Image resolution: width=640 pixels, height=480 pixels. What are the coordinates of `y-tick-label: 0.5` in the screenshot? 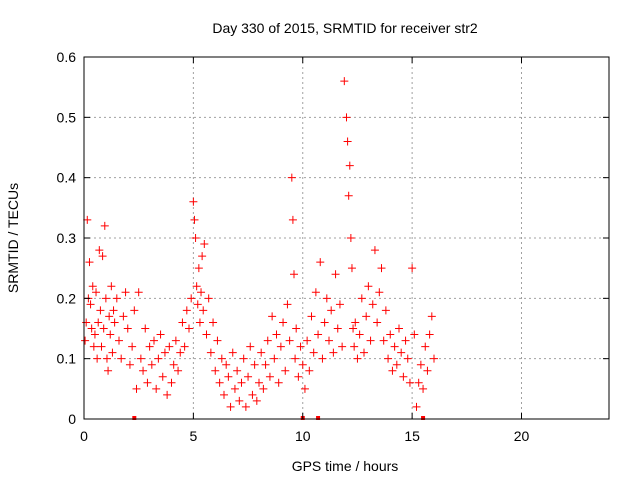 It's located at (67, 117).